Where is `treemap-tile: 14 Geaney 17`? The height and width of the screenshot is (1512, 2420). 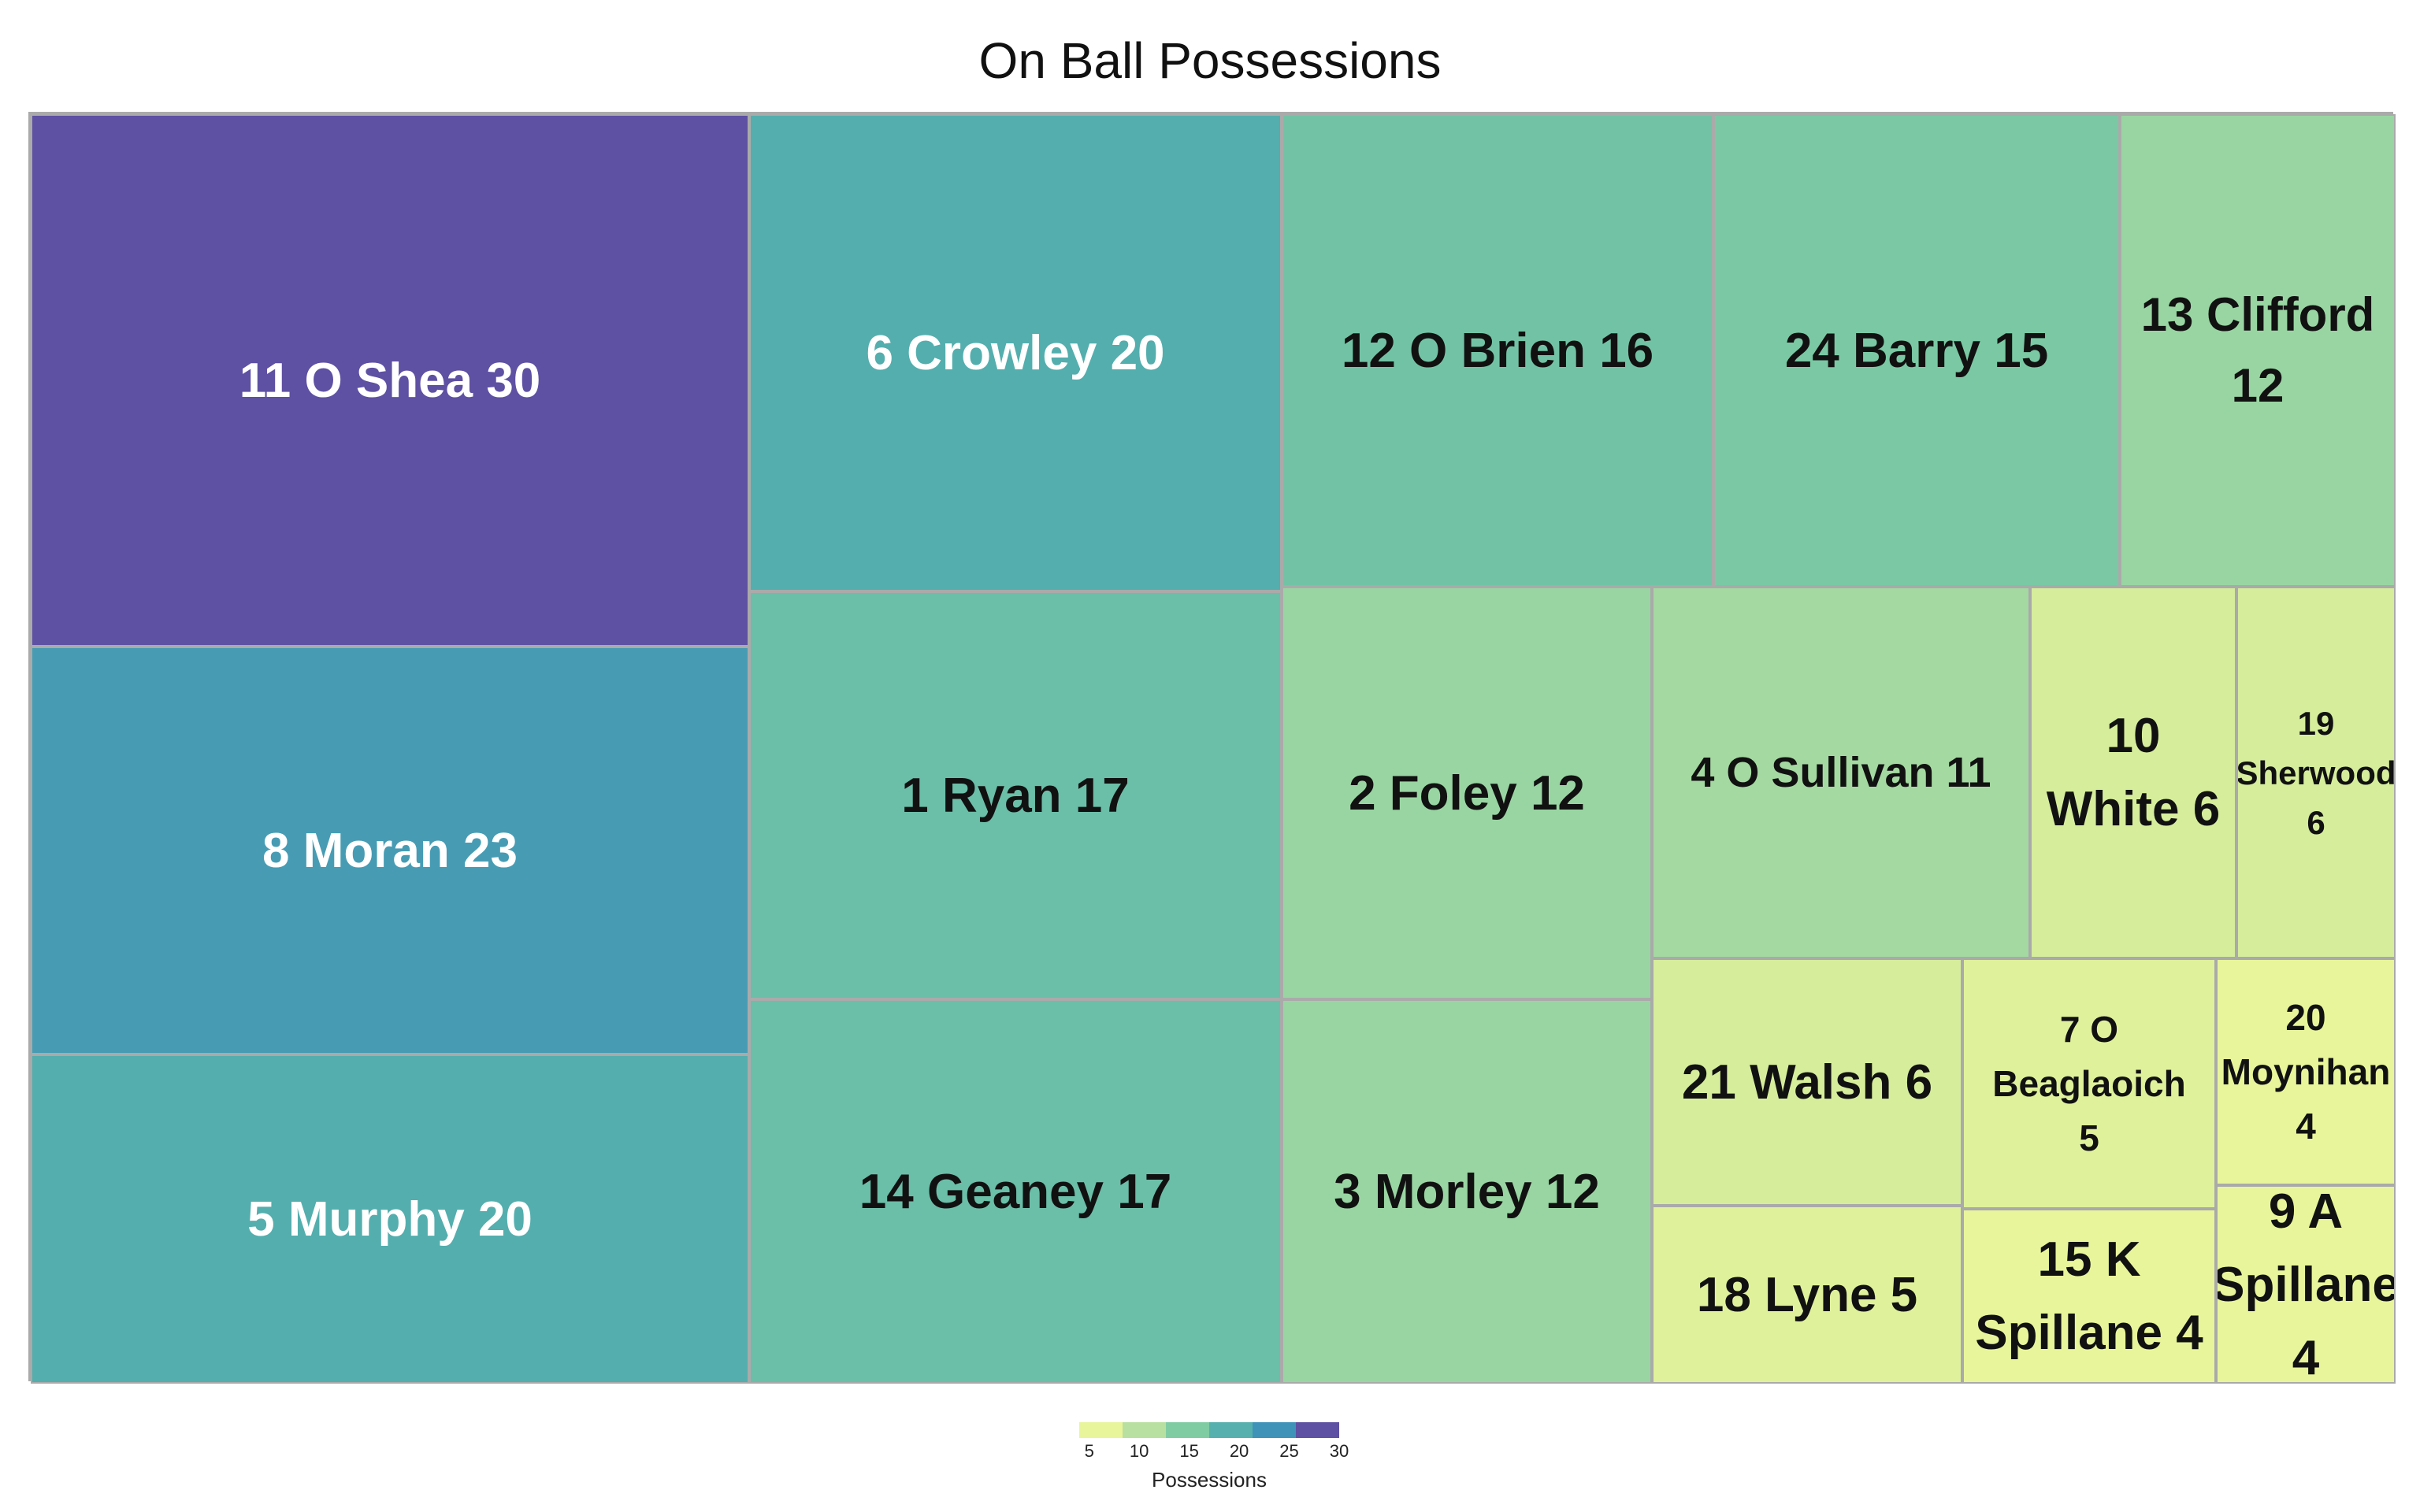 treemap-tile: 14 Geaney 17 is located at coordinates (1016, 1191).